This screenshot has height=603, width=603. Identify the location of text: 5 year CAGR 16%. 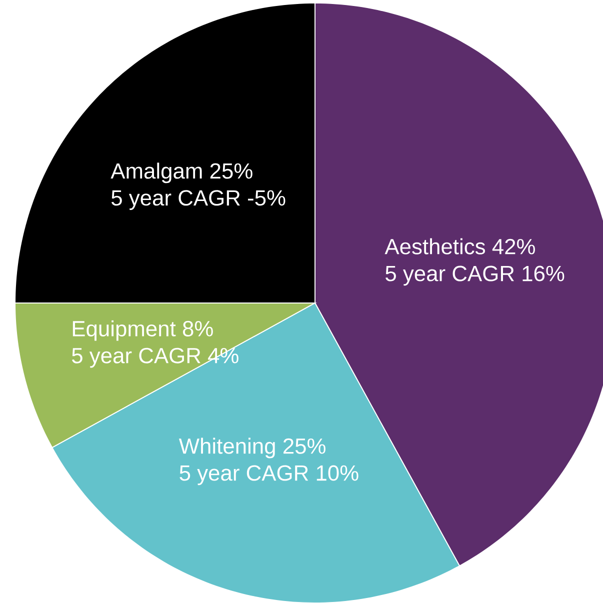
(475, 276).